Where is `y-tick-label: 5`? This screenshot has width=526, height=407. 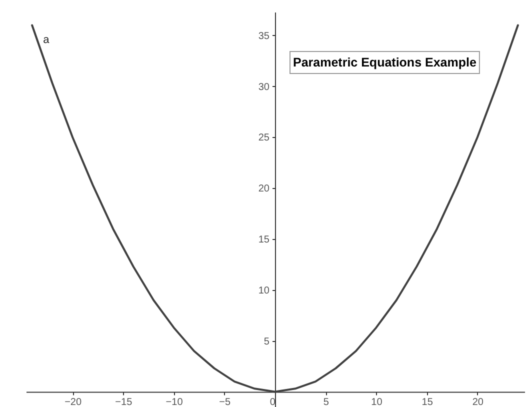 y-tick-label: 5 is located at coordinates (267, 342).